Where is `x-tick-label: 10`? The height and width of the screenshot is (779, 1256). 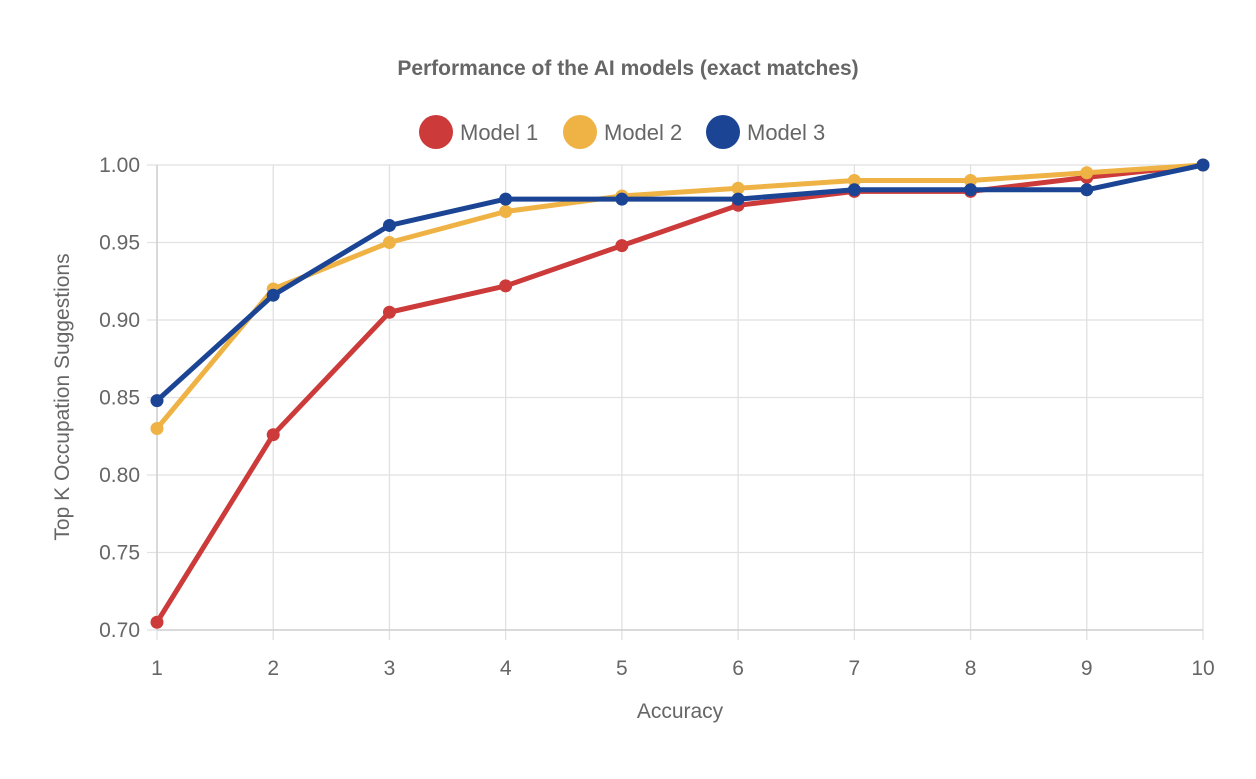 x-tick-label: 10 is located at coordinates (1202, 668).